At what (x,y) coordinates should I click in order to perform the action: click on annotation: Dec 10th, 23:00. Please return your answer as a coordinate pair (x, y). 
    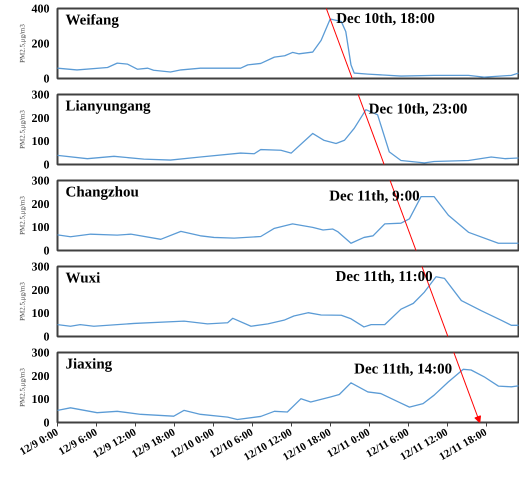
    Looking at the image, I should click on (418, 110).